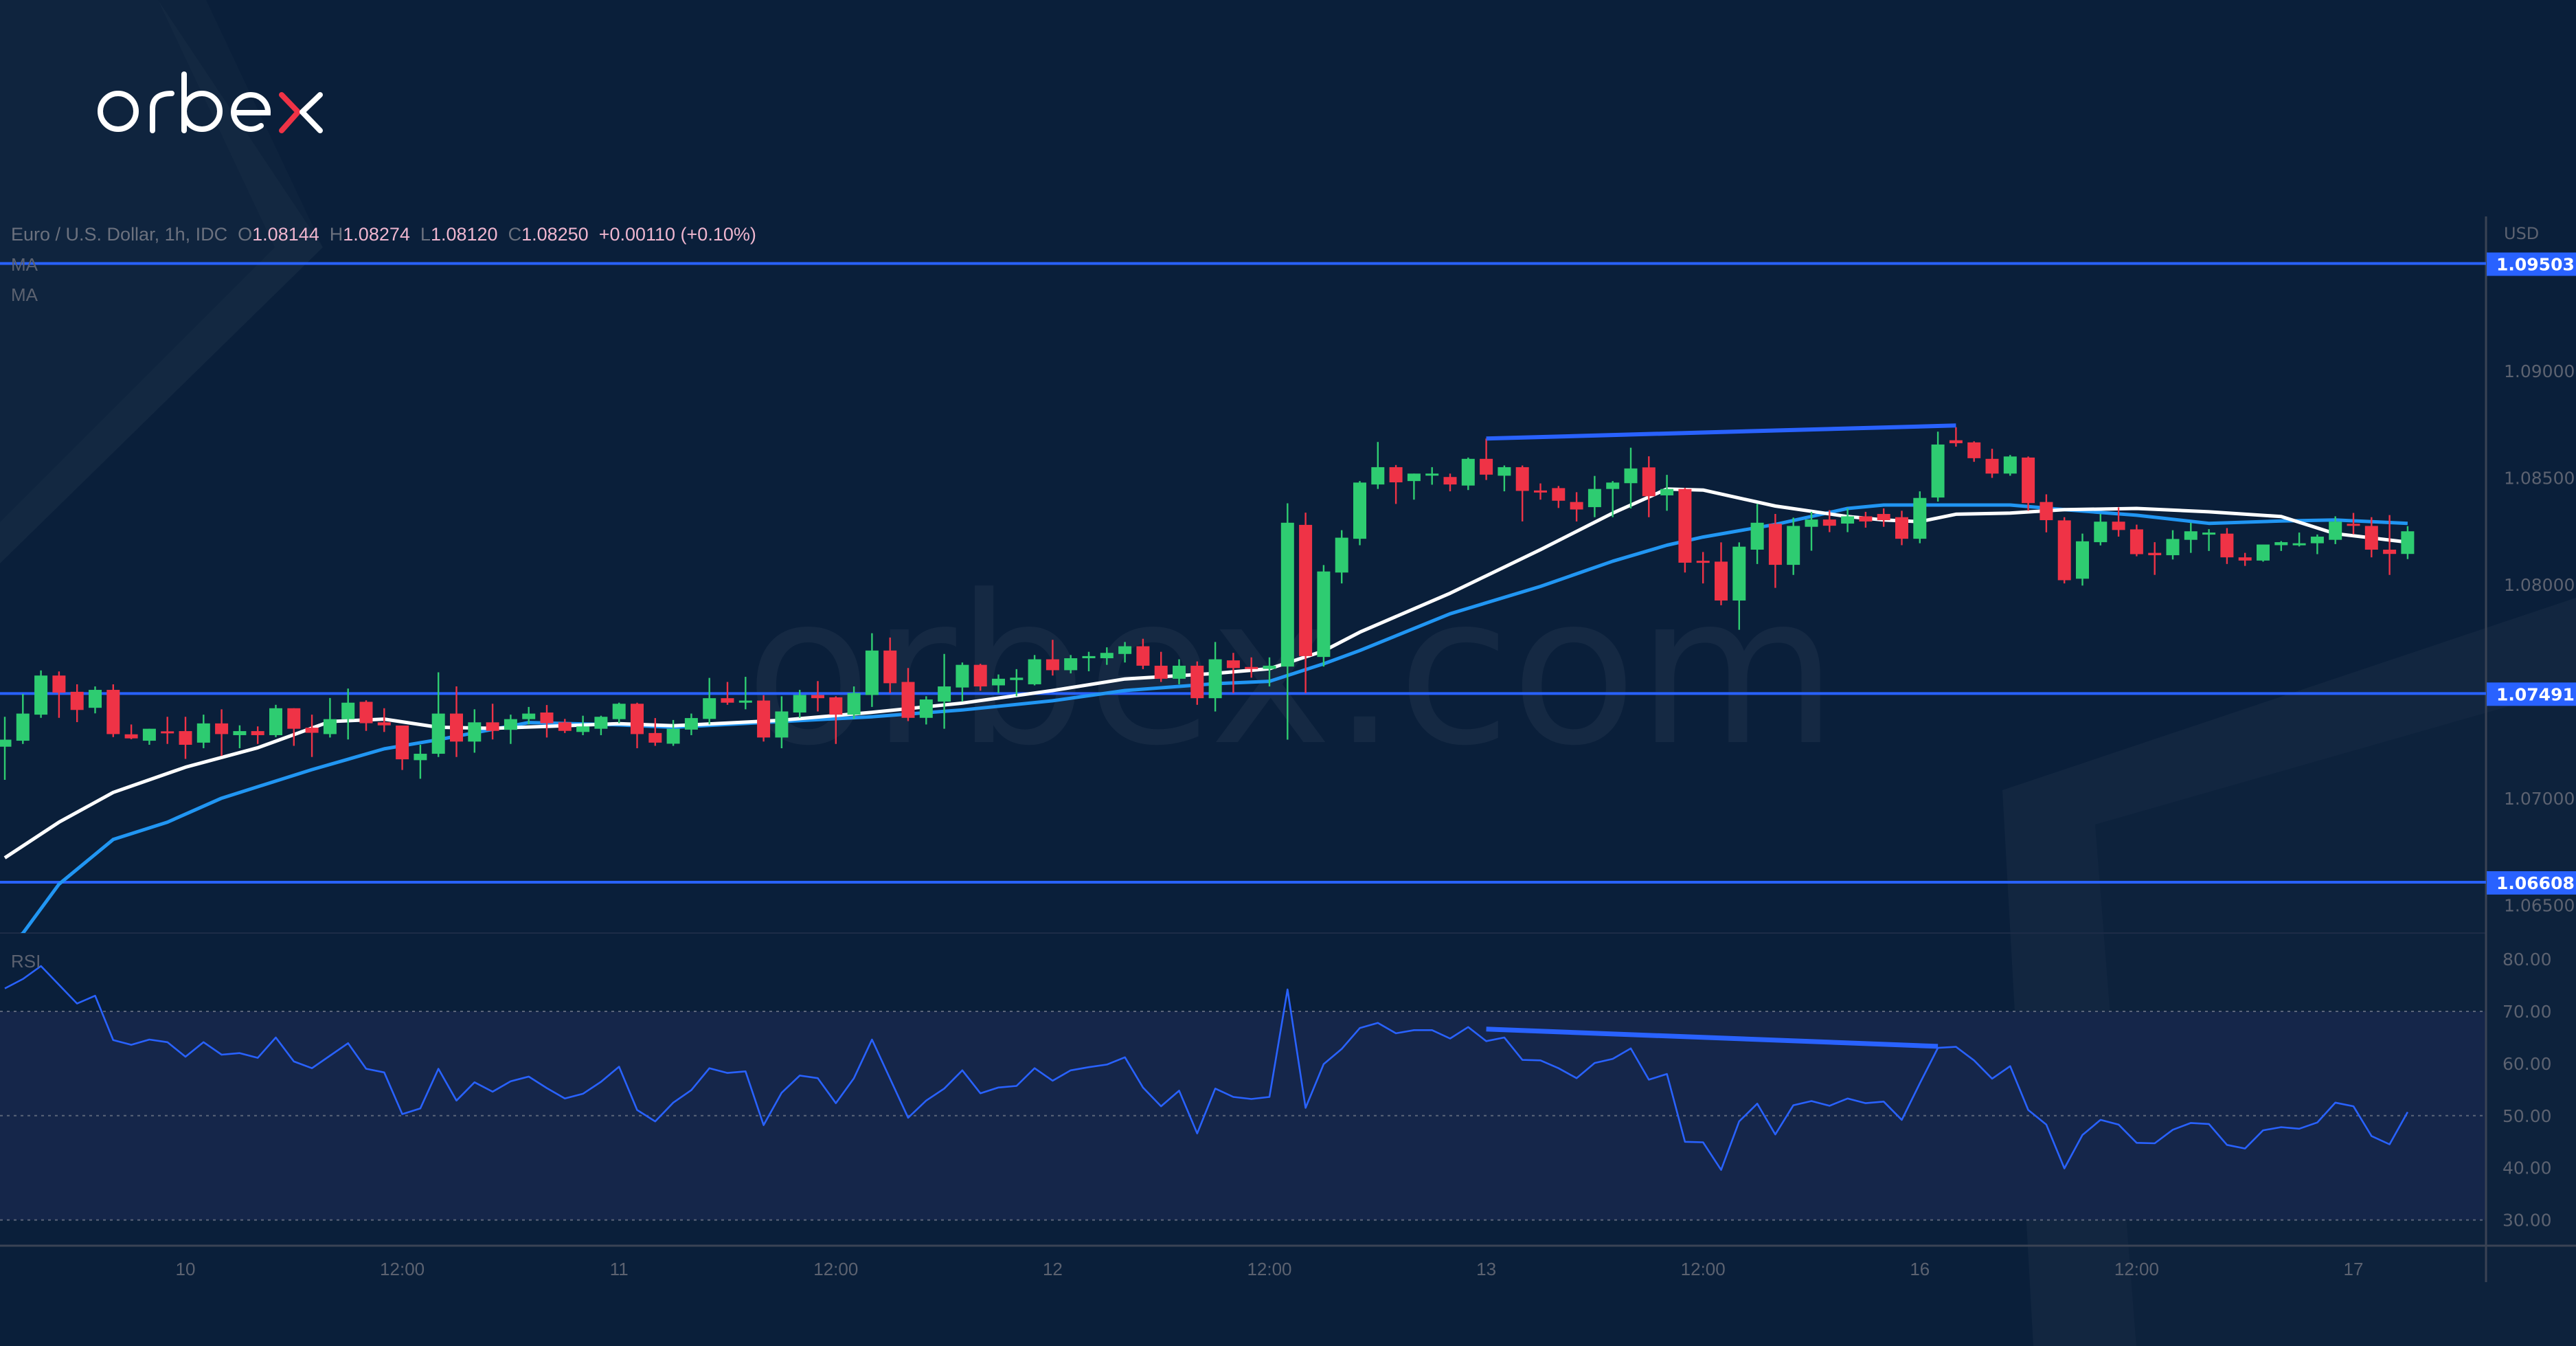 Image resolution: width=2576 pixels, height=1346 pixels. I want to click on rsi-trendline, so click(1712, 1038).